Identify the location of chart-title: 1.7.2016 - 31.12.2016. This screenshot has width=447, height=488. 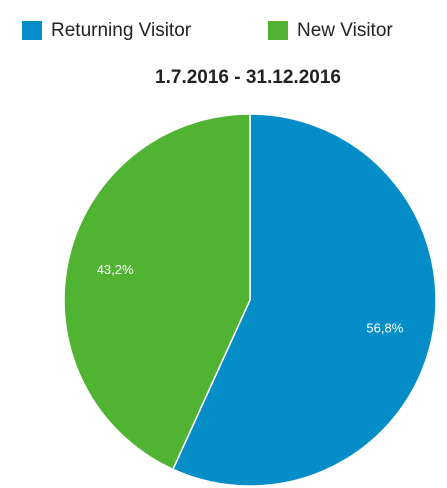
(248, 77).